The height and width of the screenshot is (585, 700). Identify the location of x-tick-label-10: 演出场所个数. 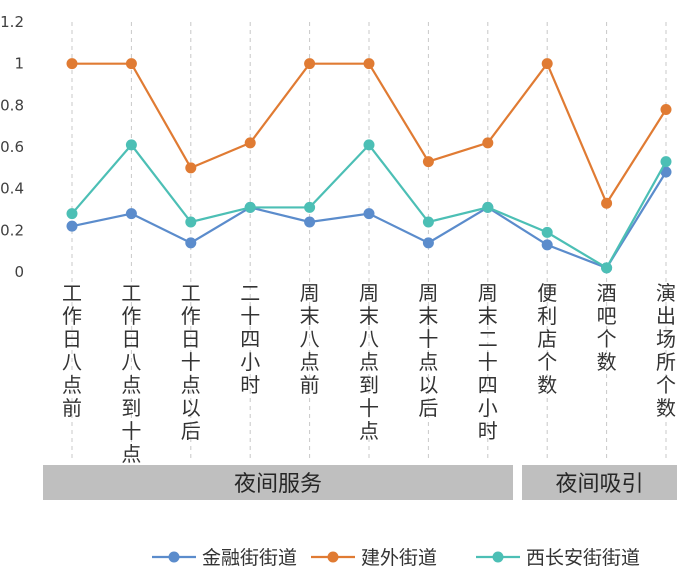
(666, 350).